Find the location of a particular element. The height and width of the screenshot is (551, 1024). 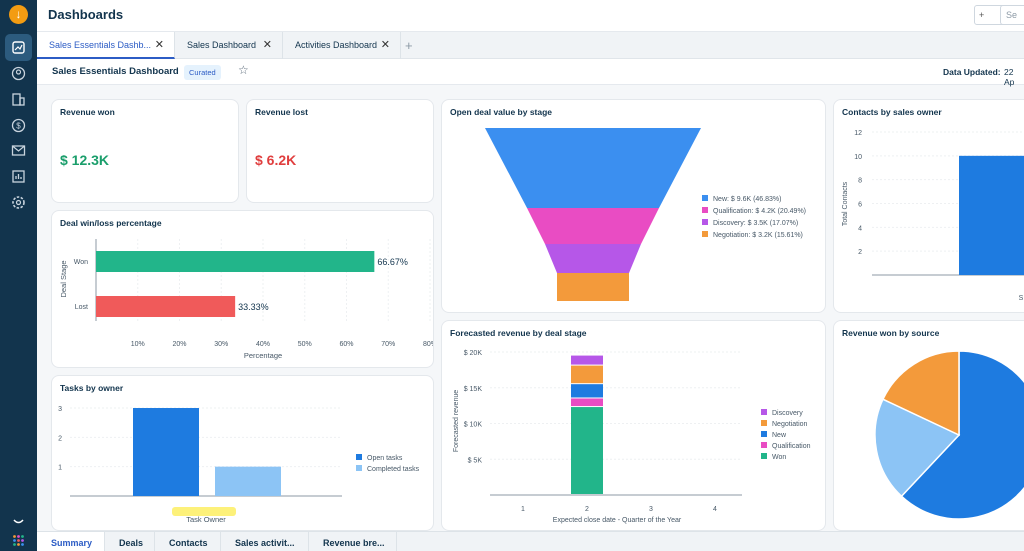

y-axis-label: Deal Stage is located at coordinates (63, 278).